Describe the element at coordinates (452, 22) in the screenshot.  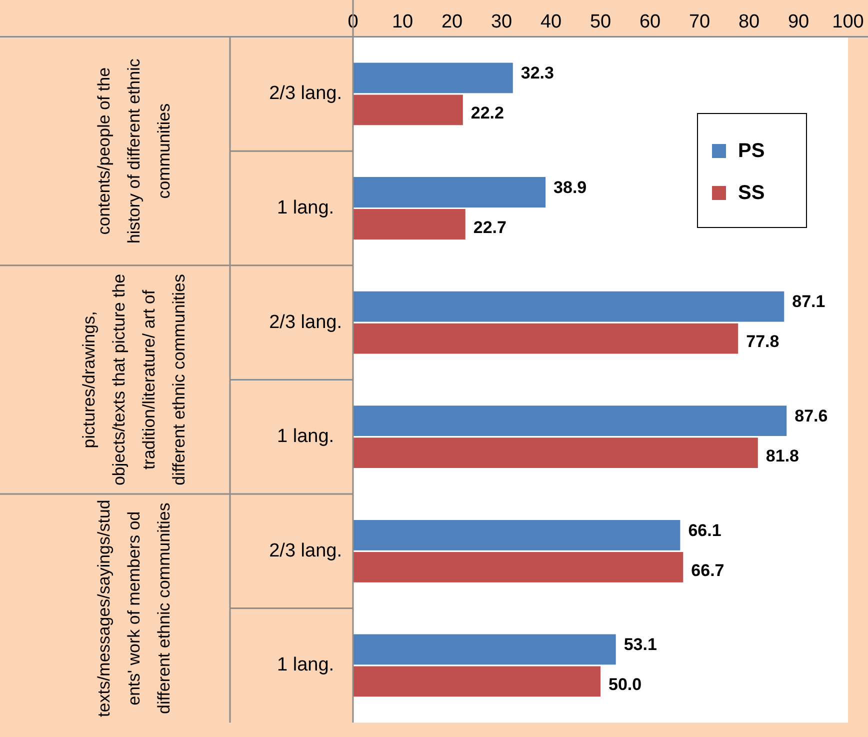
I see `x-tick-label: 20` at that location.